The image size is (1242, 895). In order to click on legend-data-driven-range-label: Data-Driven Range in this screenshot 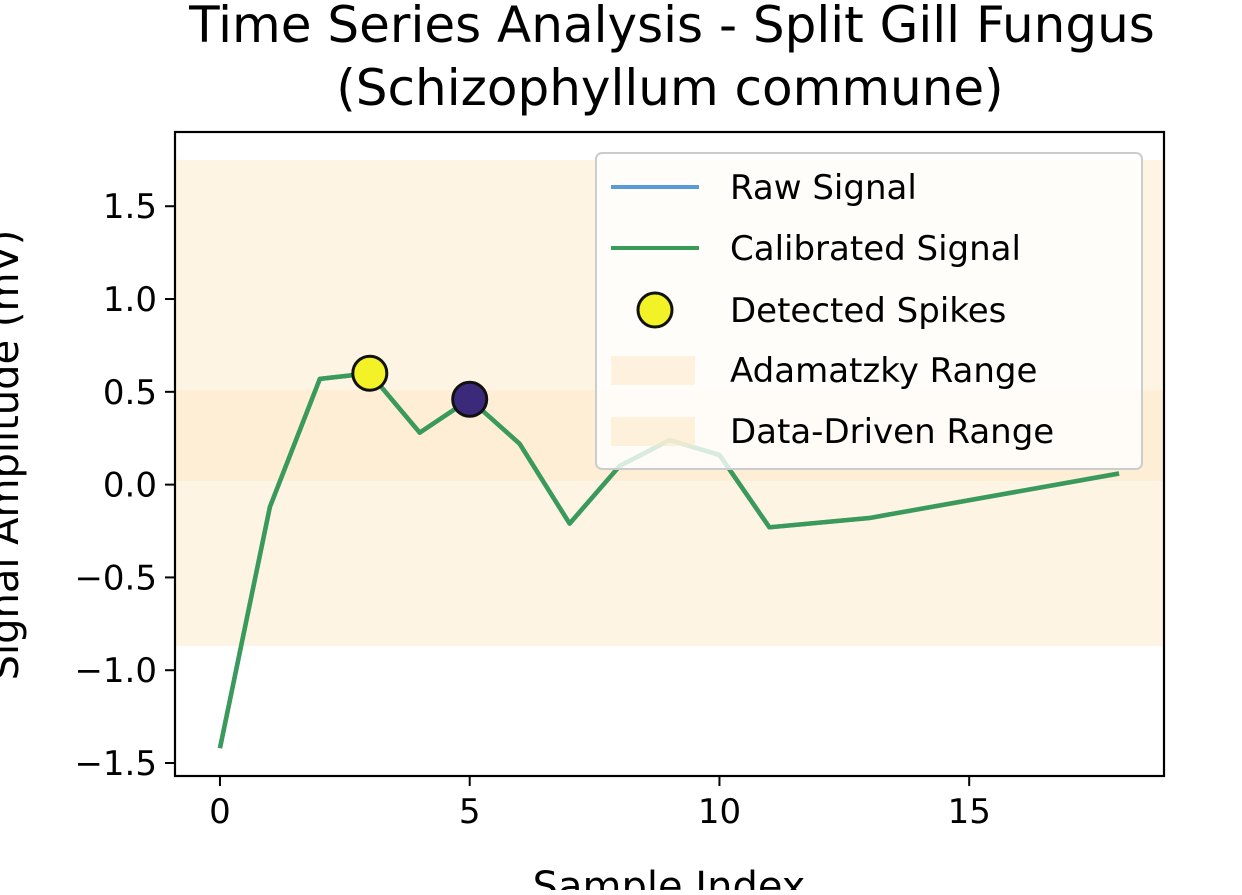, I will do `click(892, 432)`.